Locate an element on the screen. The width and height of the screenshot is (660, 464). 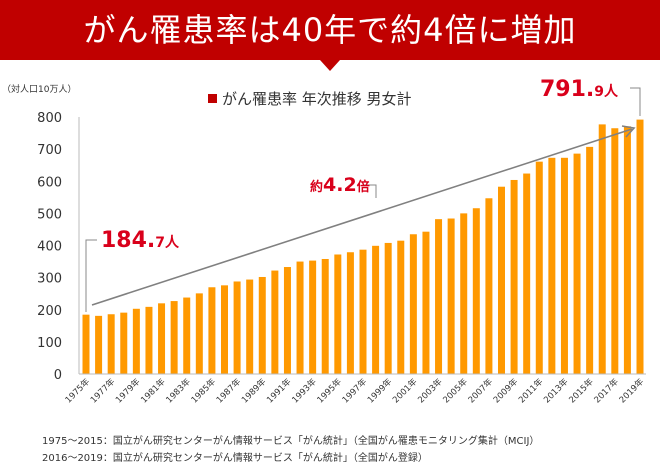
bar-1981年 is located at coordinates (162, 338).